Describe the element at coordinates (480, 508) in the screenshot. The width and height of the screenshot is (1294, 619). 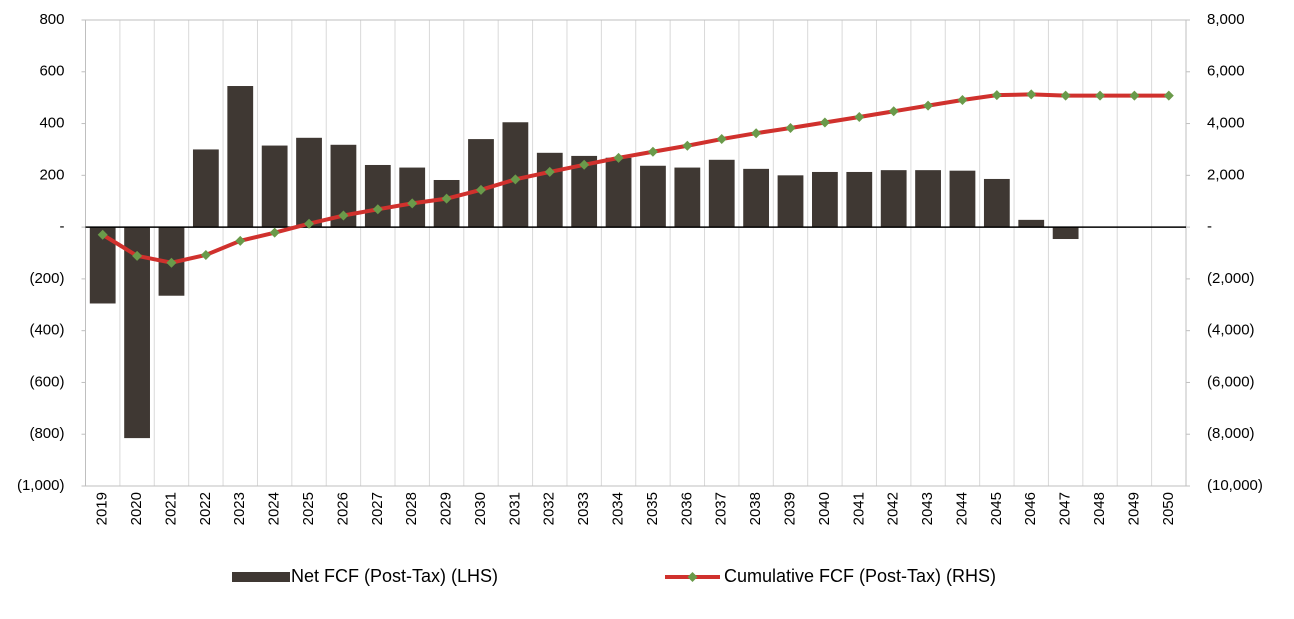
I see `x-tick-label: 2030` at that location.